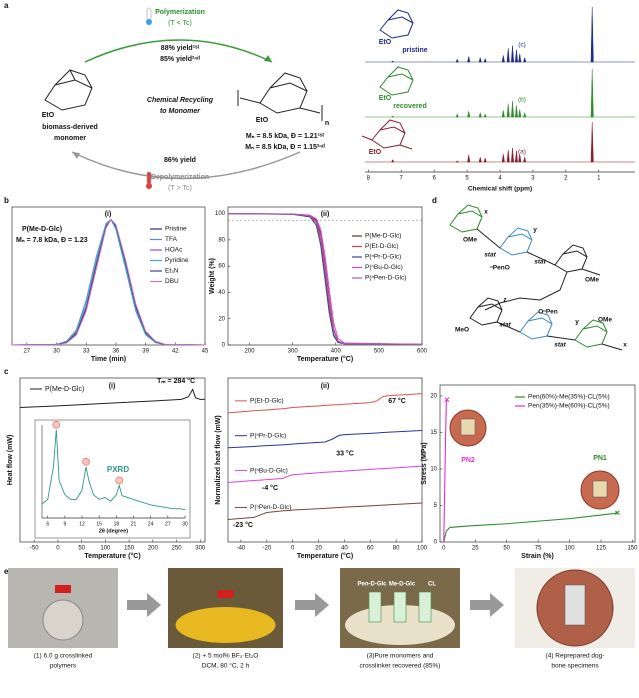  I want to click on photo-caption: DCM, 80 °C, 2 h, so click(226, 666).